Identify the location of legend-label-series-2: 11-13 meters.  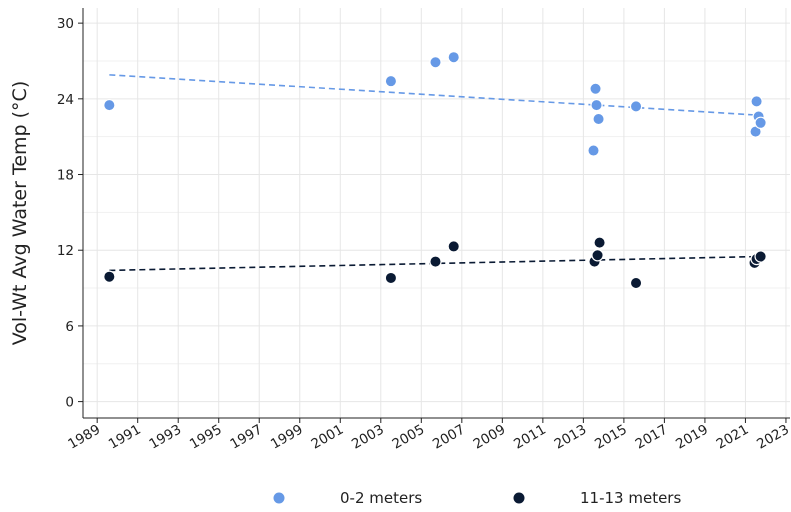
(630, 498).